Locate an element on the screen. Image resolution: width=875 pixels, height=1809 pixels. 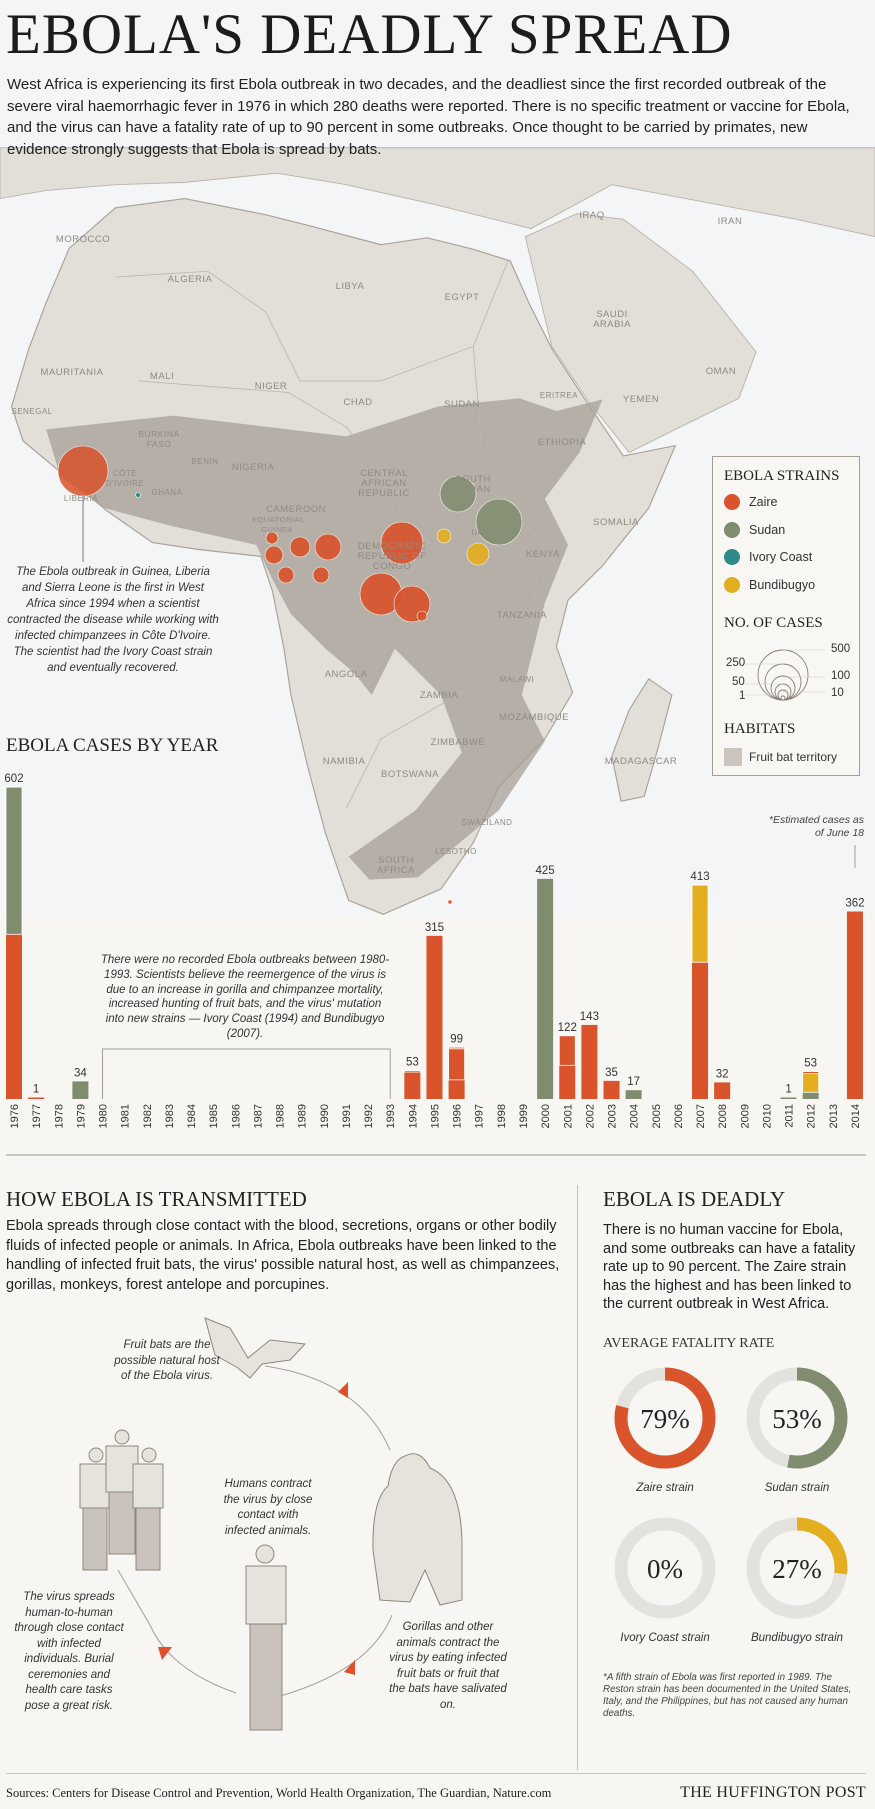
gap-bracket is located at coordinates (246, 1073).